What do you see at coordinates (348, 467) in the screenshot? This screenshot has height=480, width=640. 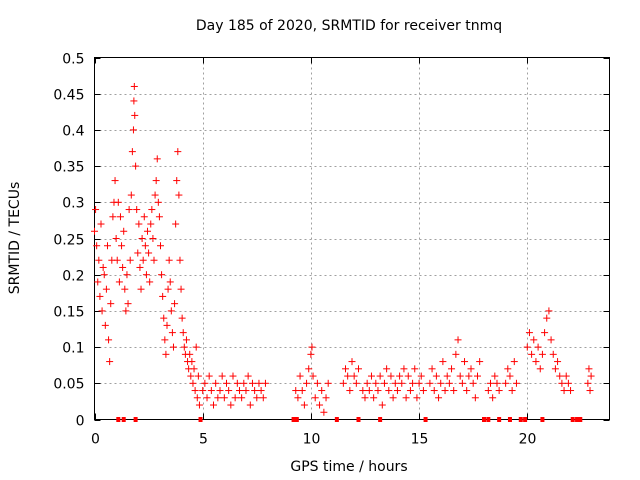 I see `x-axis-label: GPS time / hours` at bounding box center [348, 467].